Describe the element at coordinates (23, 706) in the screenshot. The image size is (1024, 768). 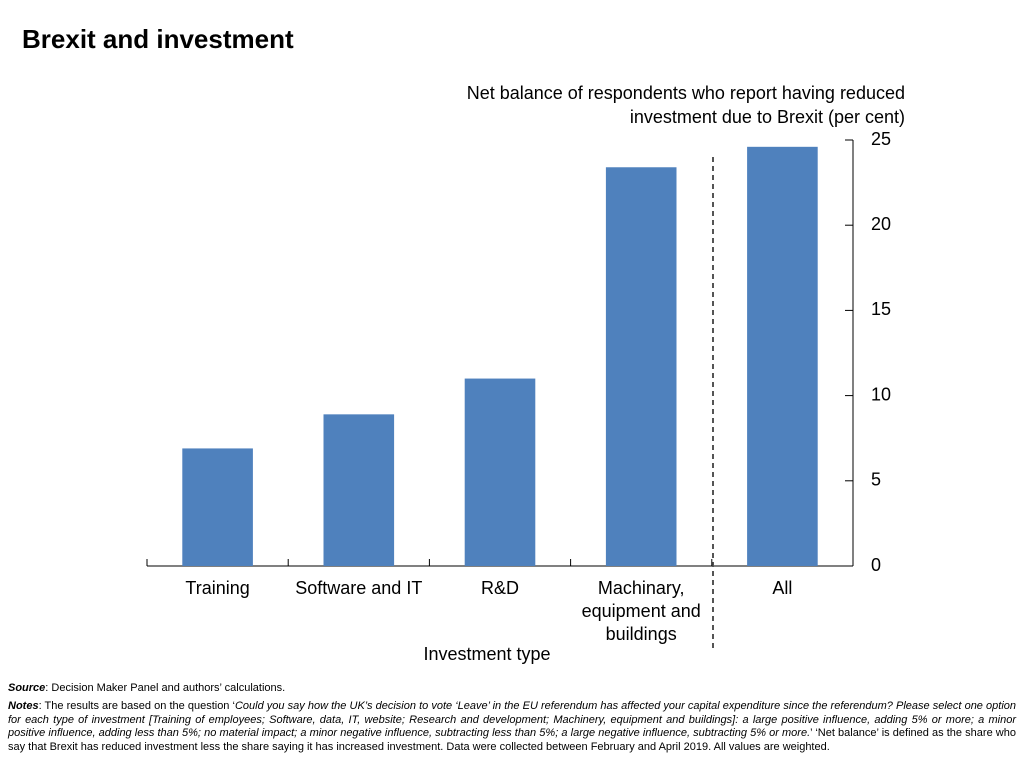
I see `notes-label: Notes` at that location.